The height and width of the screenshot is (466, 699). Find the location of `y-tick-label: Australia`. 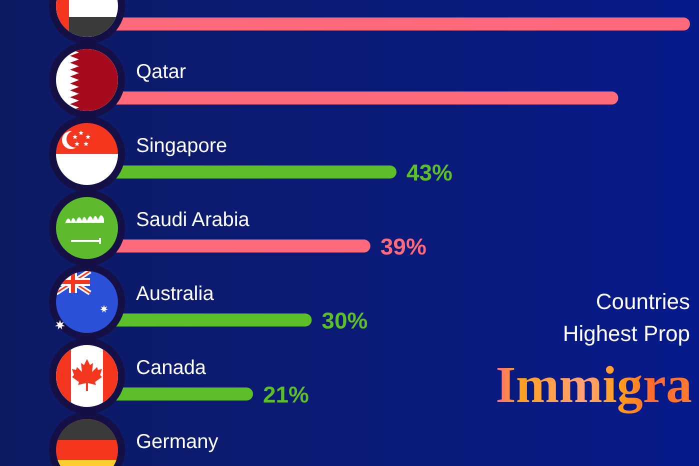

y-tick-label: Australia is located at coordinates (175, 294).